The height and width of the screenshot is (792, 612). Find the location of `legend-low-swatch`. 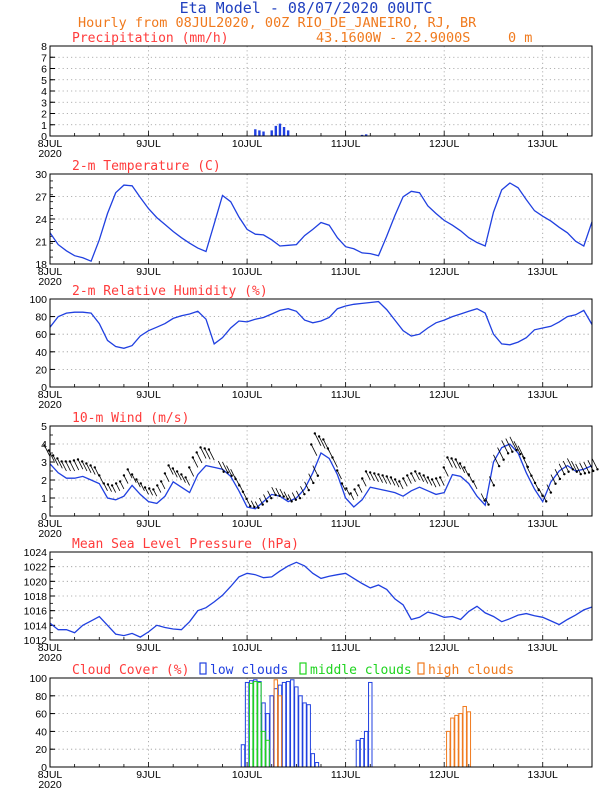

legend-low-swatch is located at coordinates (203, 668).